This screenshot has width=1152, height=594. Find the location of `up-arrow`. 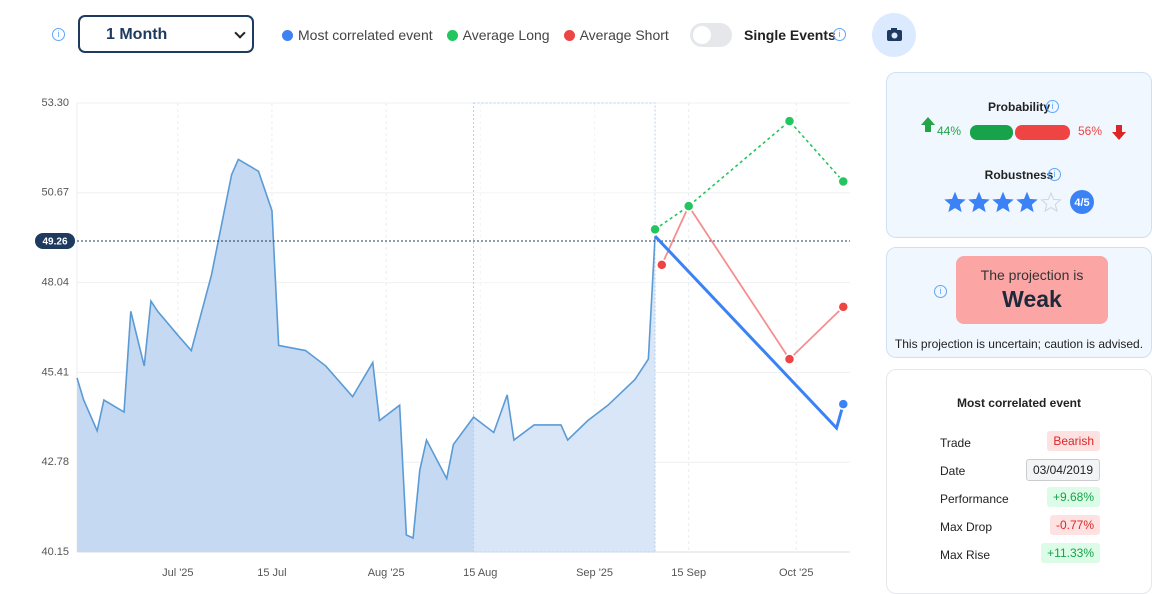

up-arrow is located at coordinates (928, 124).